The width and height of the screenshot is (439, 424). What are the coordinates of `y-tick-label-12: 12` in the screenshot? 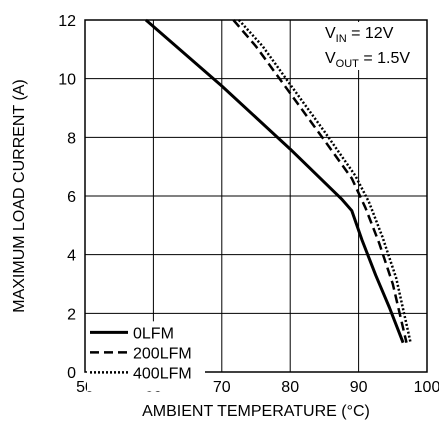 It's located at (67, 21).